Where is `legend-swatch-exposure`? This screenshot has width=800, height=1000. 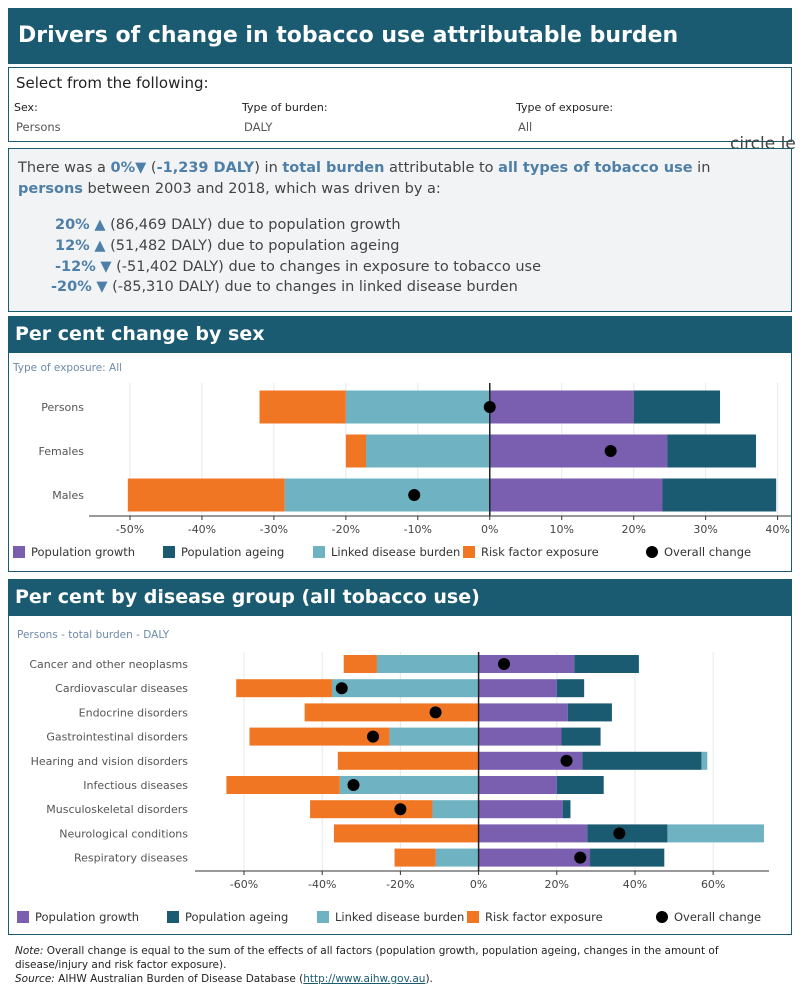
legend-swatch-exposure is located at coordinates (469, 552).